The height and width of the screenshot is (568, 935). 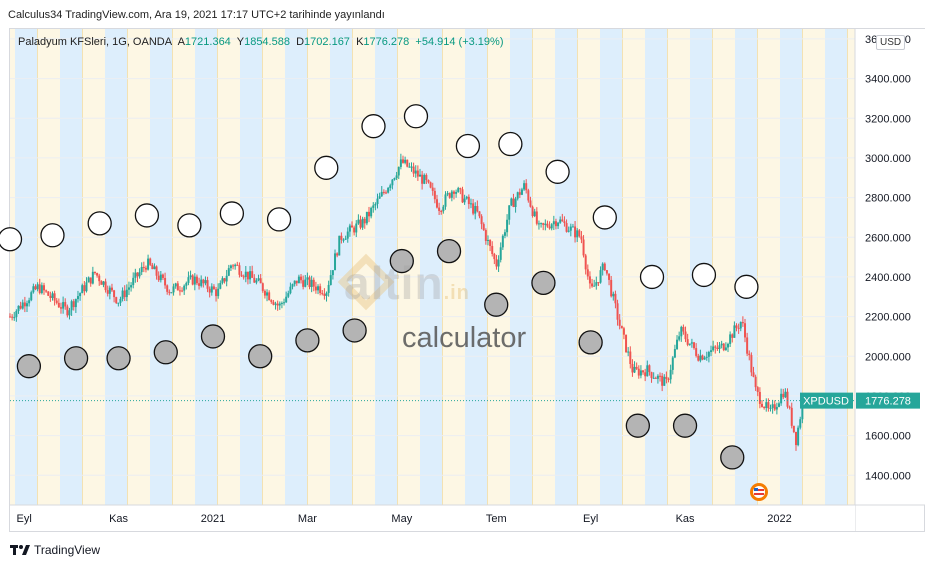 I want to click on legend-open-label: A, so click(x=181, y=42).